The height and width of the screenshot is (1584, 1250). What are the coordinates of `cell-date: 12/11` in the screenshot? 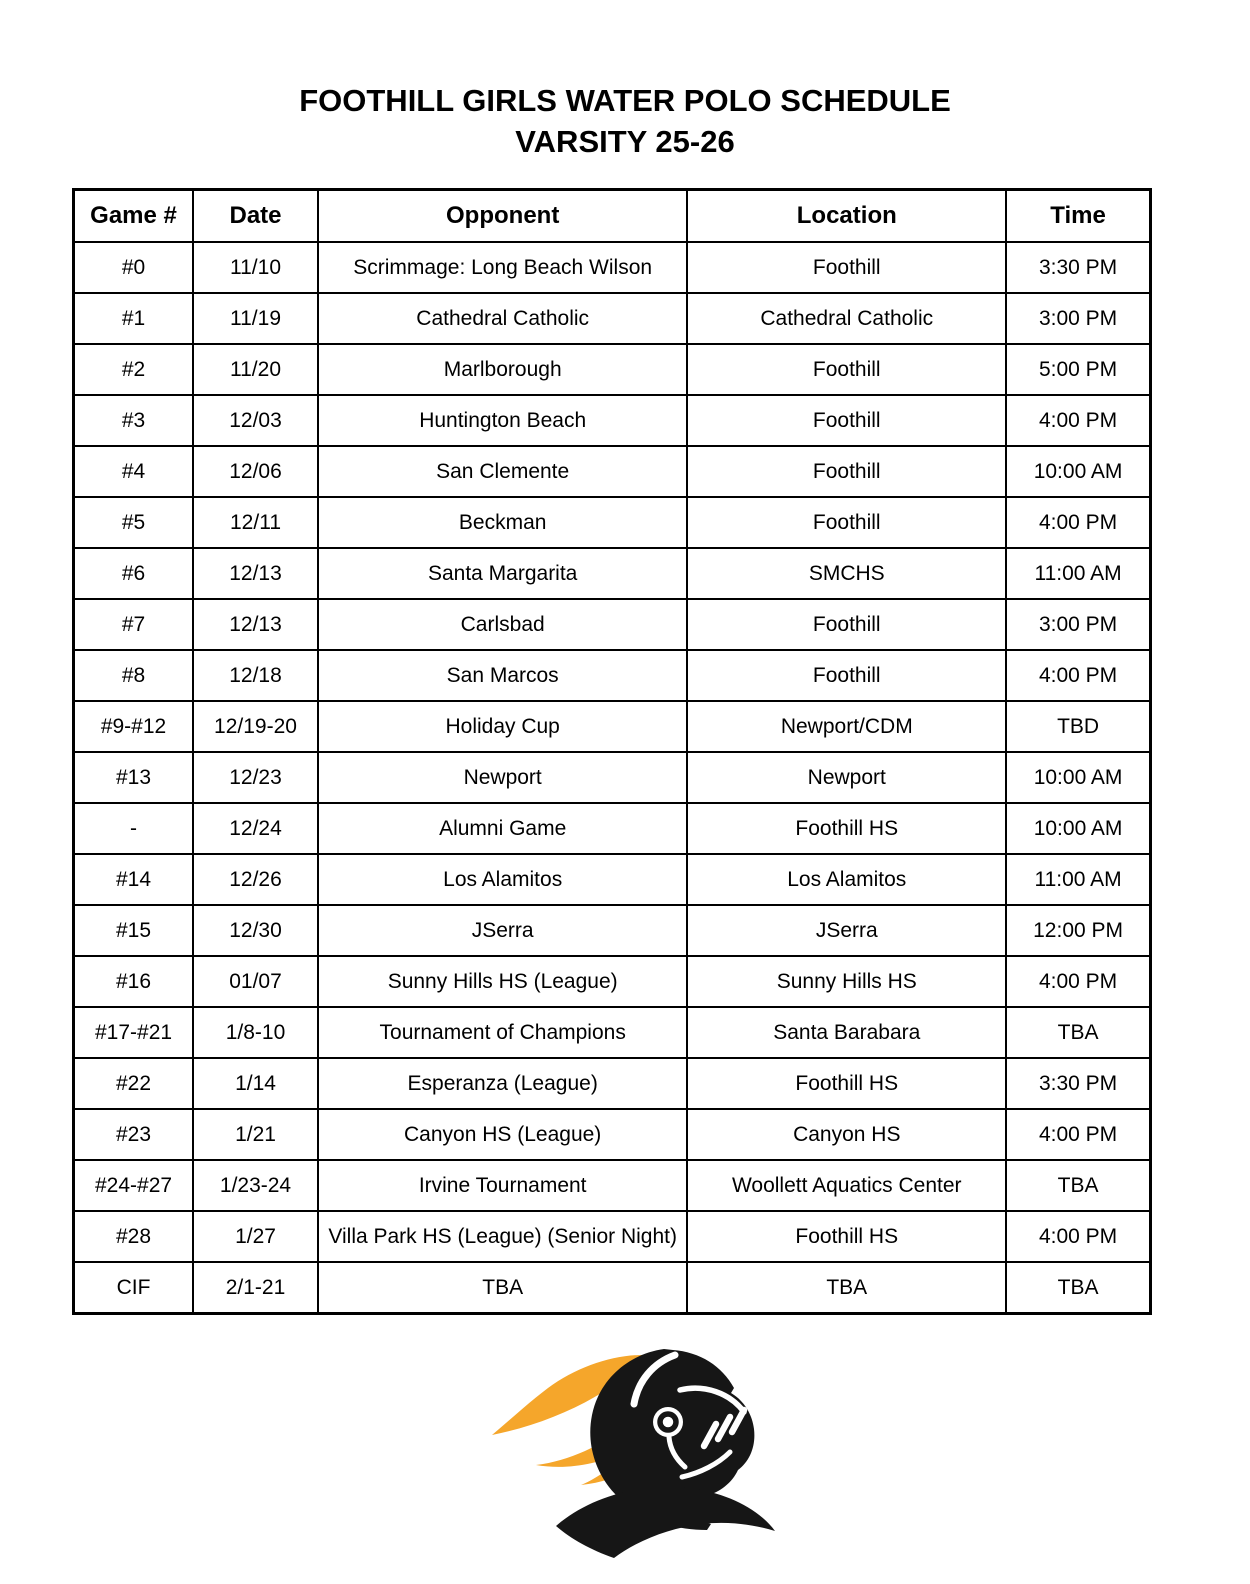 It's located at (255, 522).